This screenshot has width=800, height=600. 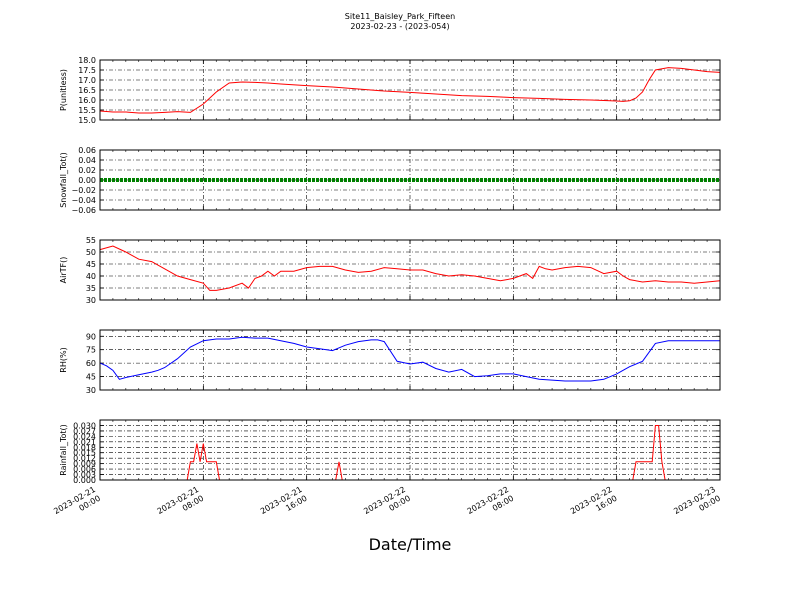 What do you see at coordinates (87, 120) in the screenshot?
I see `y-tick-label: 15.0` at bounding box center [87, 120].